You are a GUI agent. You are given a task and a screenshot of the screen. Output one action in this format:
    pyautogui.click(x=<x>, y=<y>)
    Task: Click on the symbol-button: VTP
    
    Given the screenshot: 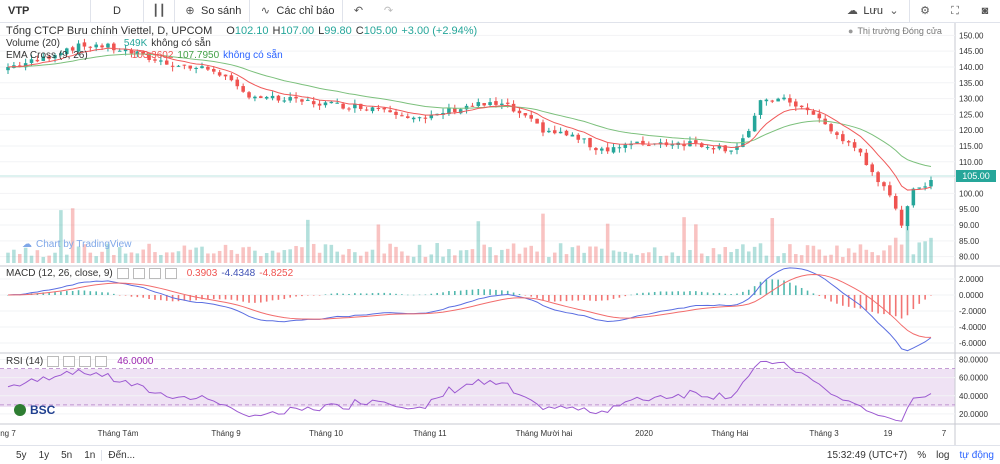 What is the action you would take?
    pyautogui.click(x=45, y=11)
    